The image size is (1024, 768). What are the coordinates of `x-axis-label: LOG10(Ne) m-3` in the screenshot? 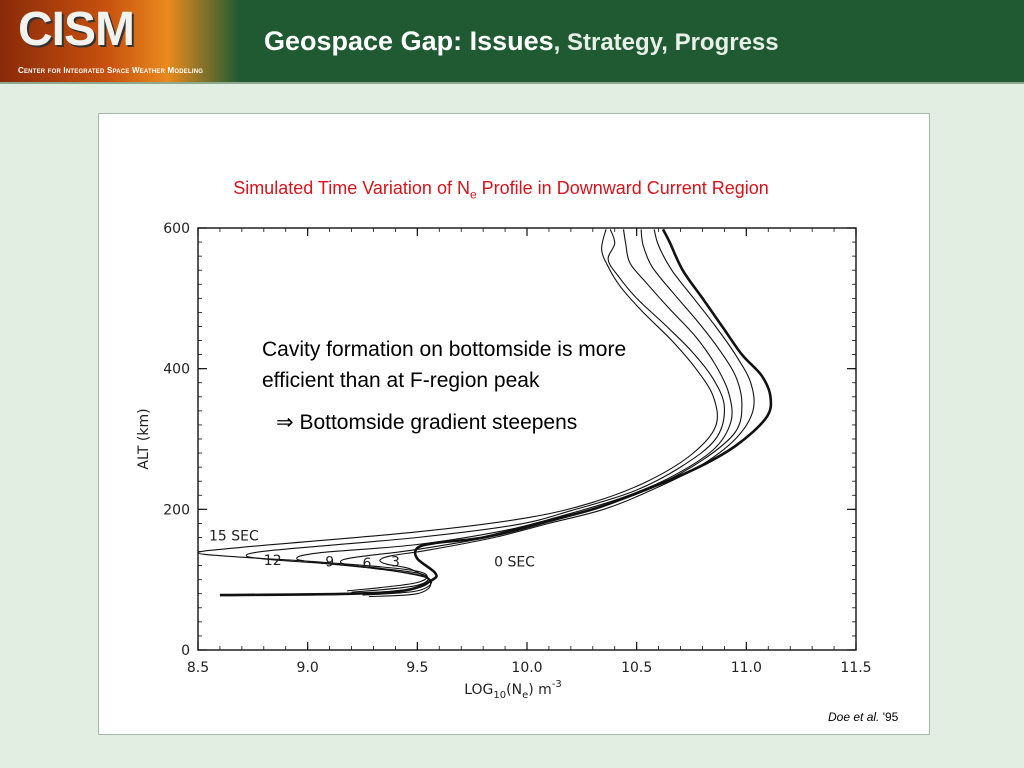 It's located at (513, 690).